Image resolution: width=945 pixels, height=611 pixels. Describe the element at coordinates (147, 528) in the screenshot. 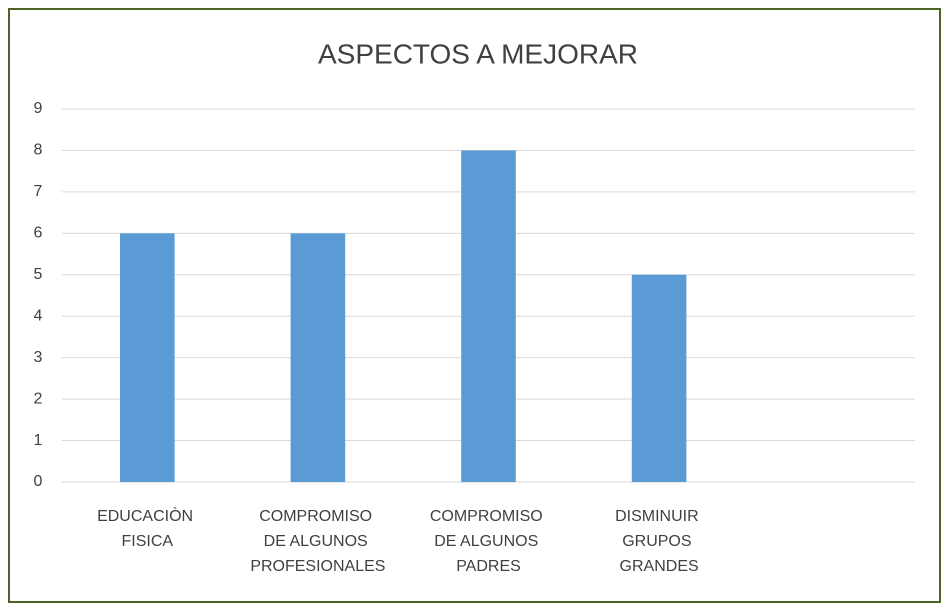

I see `x-tick-label: EDUCACIÒN FISICA` at that location.